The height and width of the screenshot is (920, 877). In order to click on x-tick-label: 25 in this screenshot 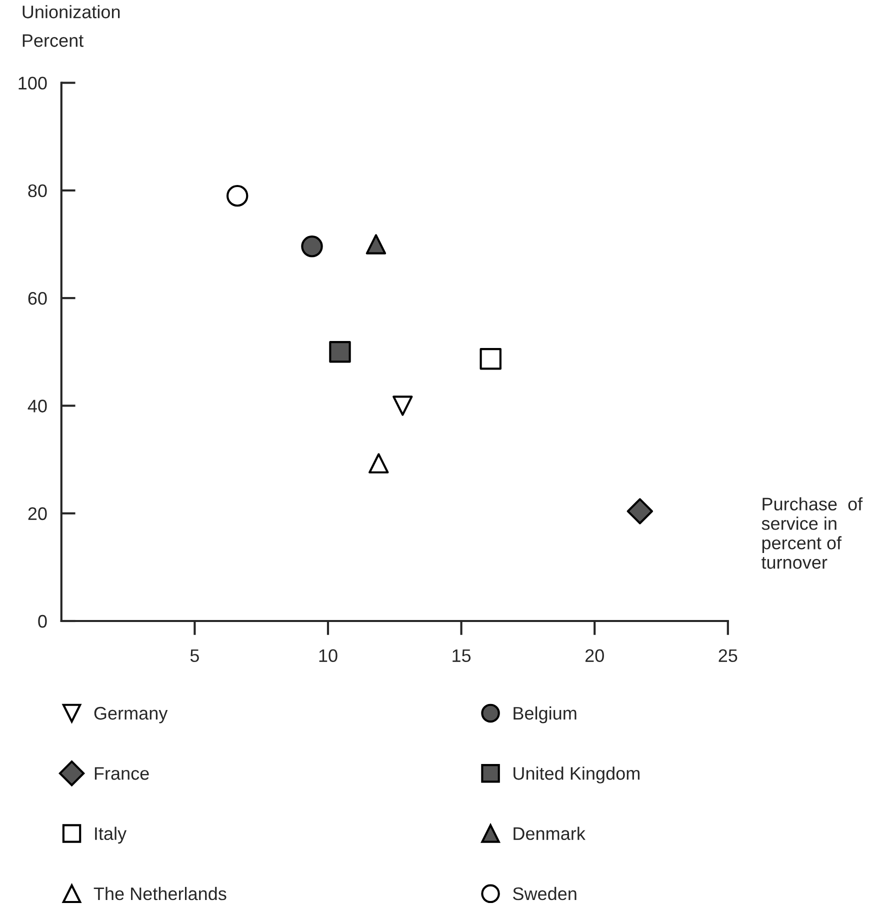, I will do `click(728, 655)`.